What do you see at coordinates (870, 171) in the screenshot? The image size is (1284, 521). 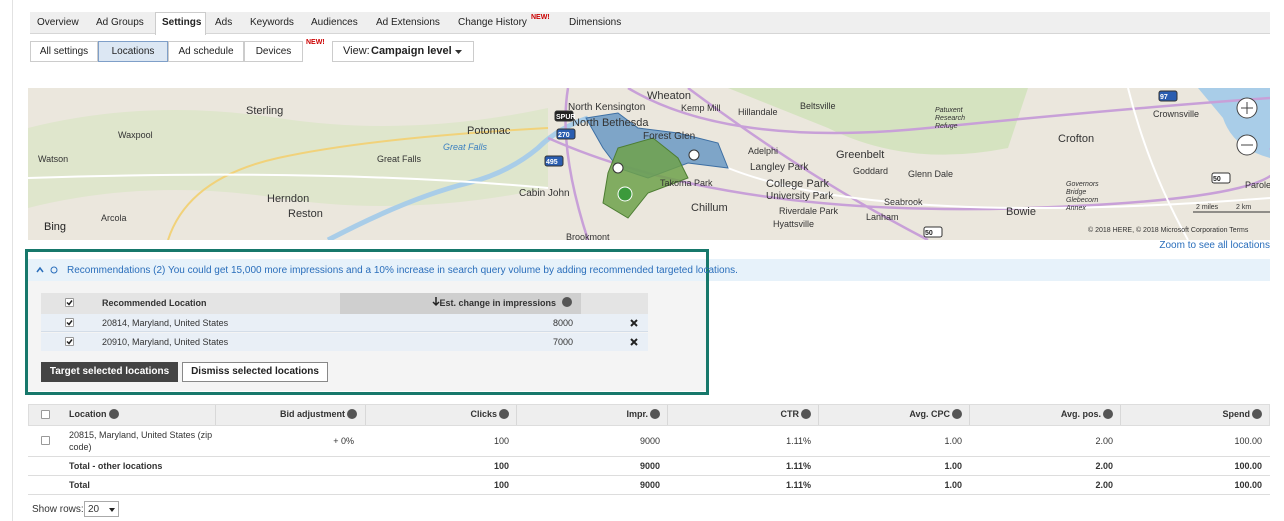 I see `map-label: Goddard` at bounding box center [870, 171].